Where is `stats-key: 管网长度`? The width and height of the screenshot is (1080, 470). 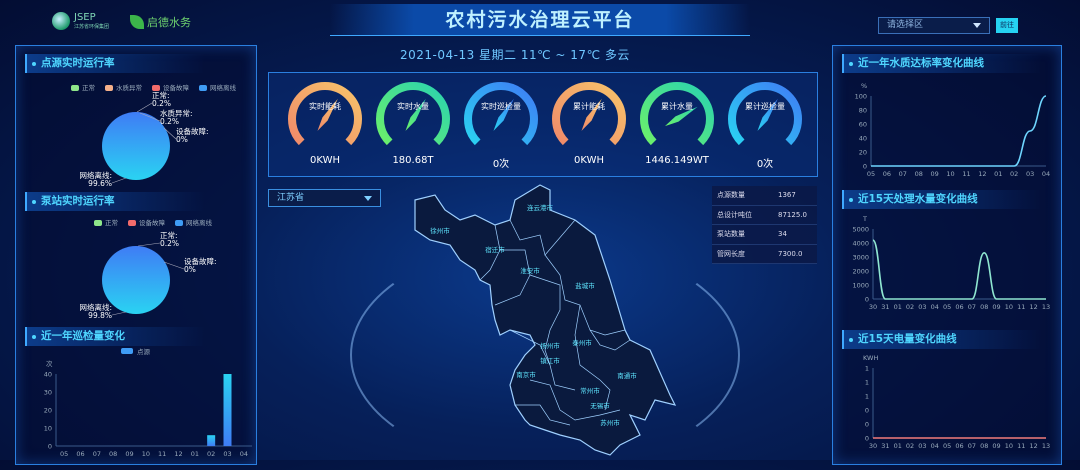 stats-key: 管网长度 is located at coordinates (743, 254).